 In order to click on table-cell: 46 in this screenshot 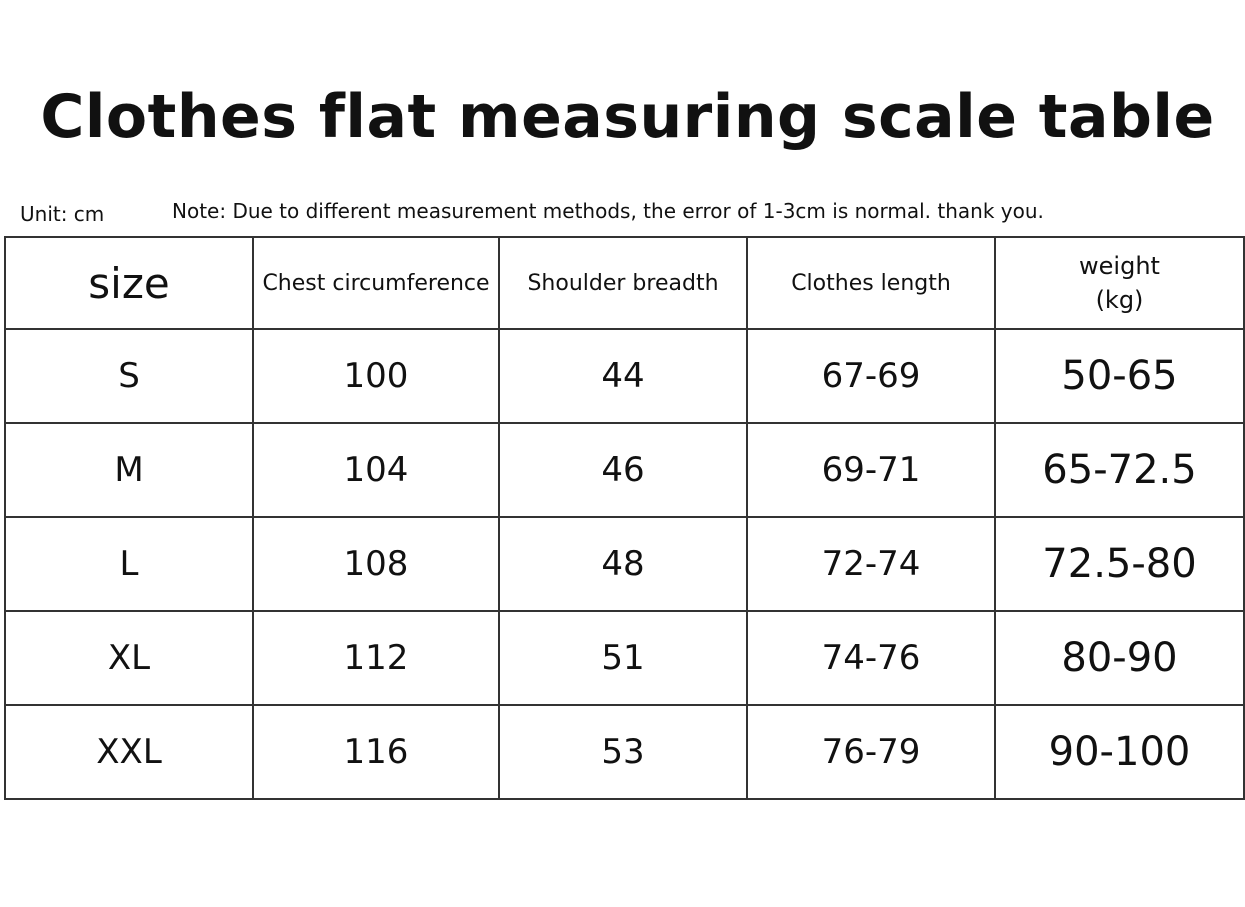, I will do `click(623, 470)`.